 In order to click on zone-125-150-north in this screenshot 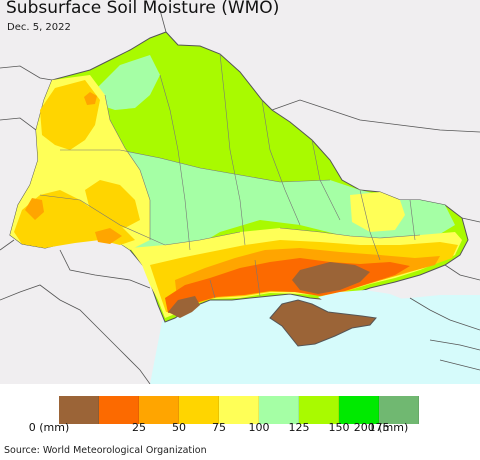, I will do `click(127, 82)`.